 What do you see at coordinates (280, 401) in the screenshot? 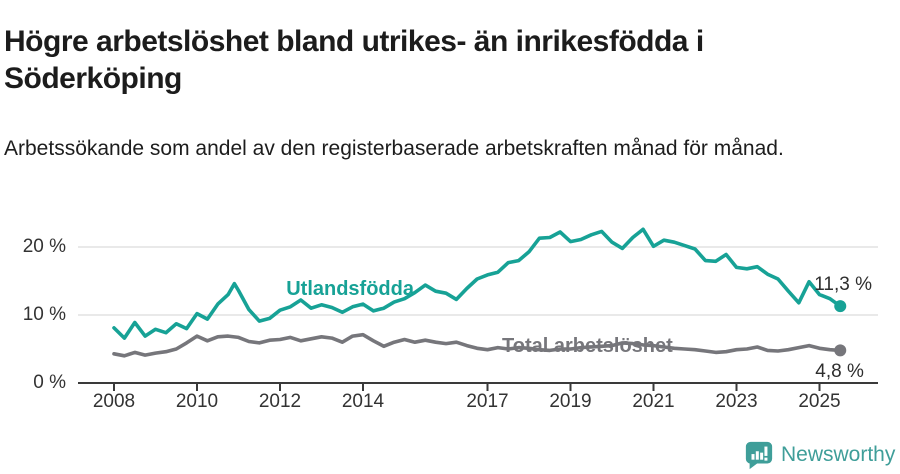
I see `x-axis-tick-label: 2012` at bounding box center [280, 401].